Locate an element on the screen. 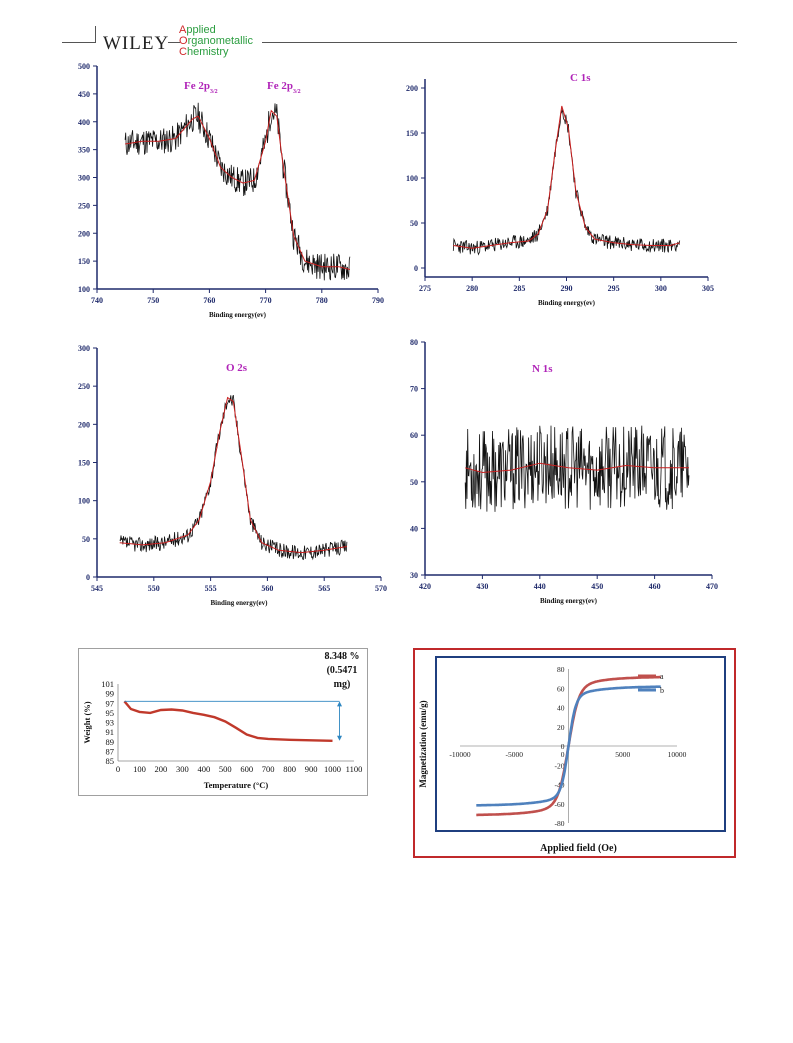  y-tick-label: -80 is located at coordinates (560, 823).